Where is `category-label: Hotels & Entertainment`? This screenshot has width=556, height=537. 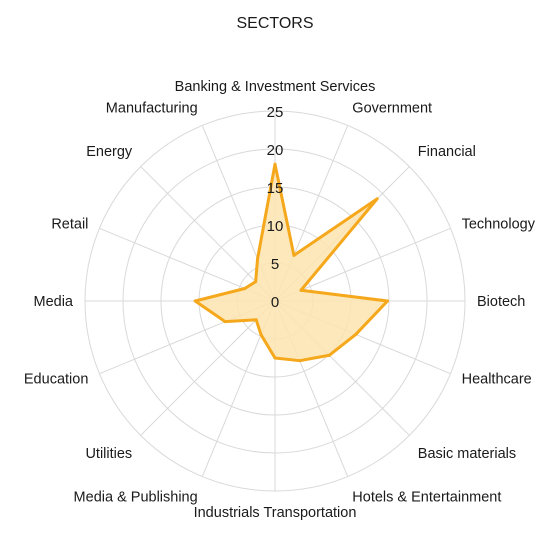
category-label: Hotels & Entertainment is located at coordinates (426, 498).